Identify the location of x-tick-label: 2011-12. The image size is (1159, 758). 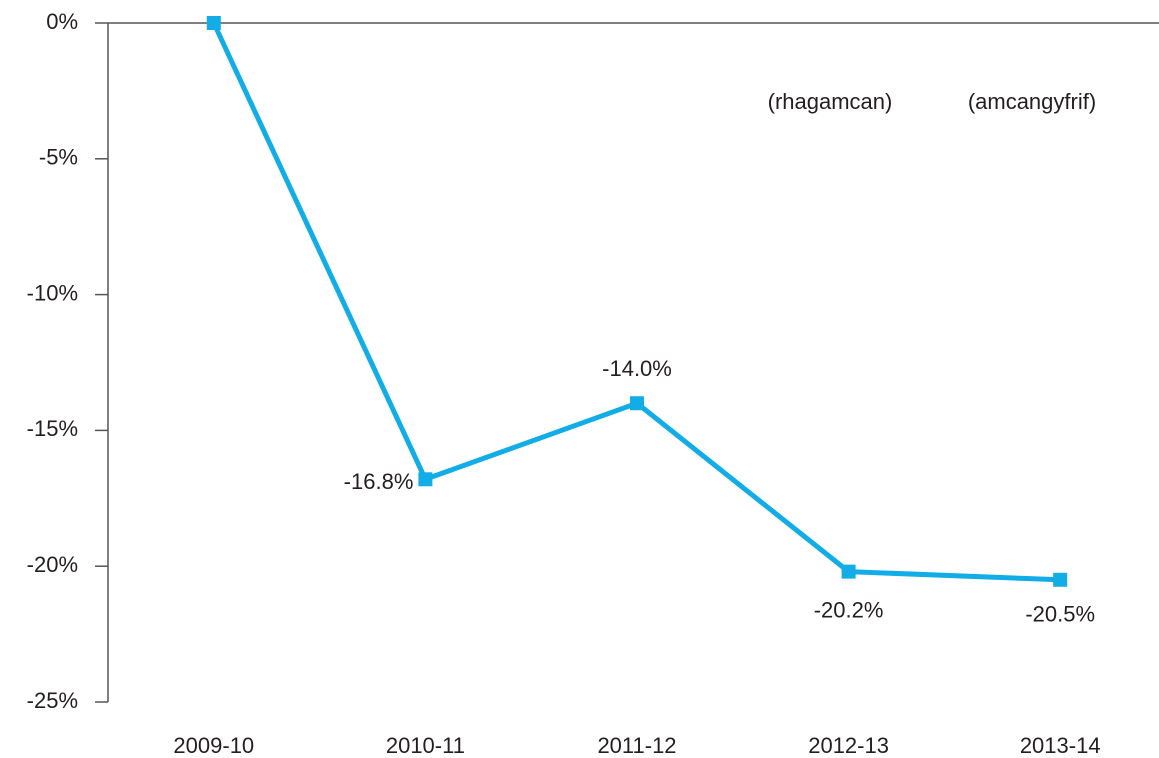
(636, 745).